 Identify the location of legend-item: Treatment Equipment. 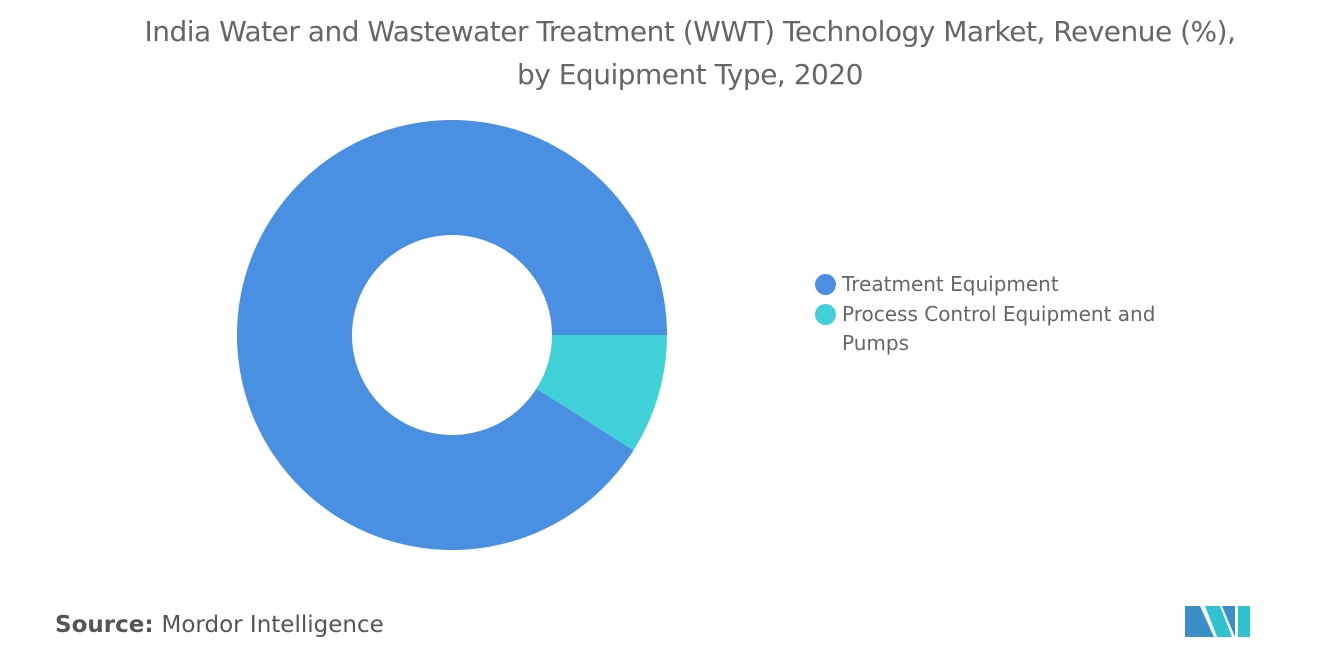
(995, 284).